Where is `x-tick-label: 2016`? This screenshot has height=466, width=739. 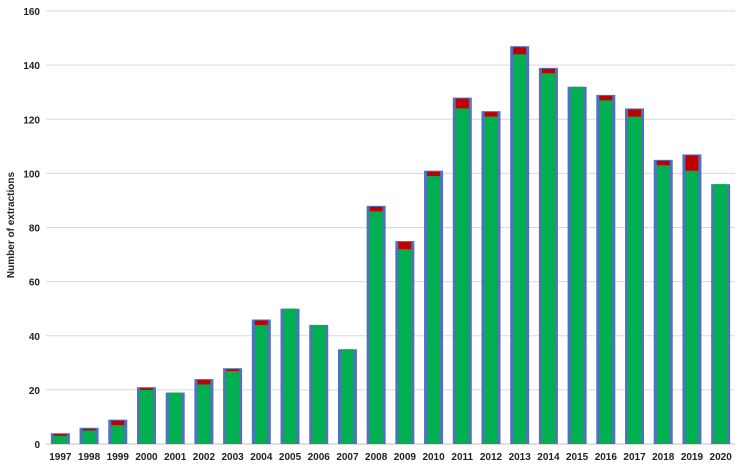 x-tick-label: 2016 is located at coordinates (606, 457).